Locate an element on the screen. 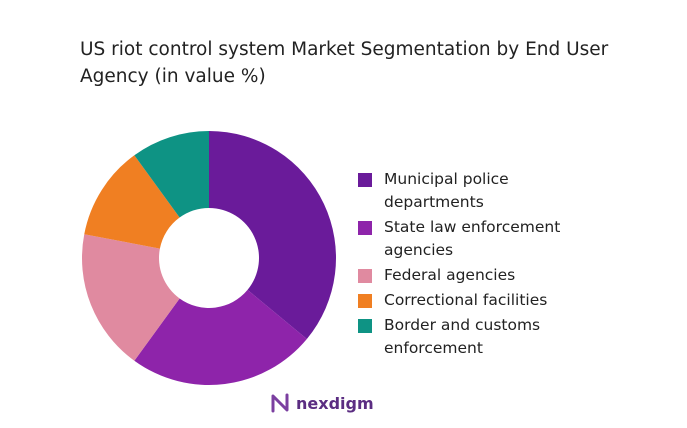  legend-item: Federal agencies is located at coordinates (488, 275).